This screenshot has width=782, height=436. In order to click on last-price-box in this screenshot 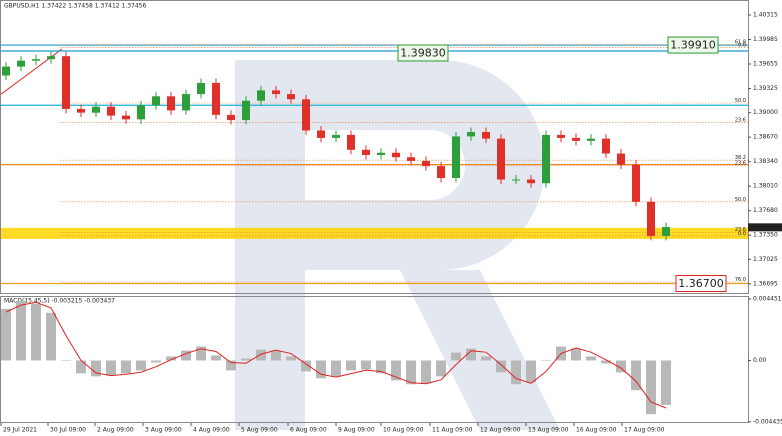, I will do `click(765, 227)`.